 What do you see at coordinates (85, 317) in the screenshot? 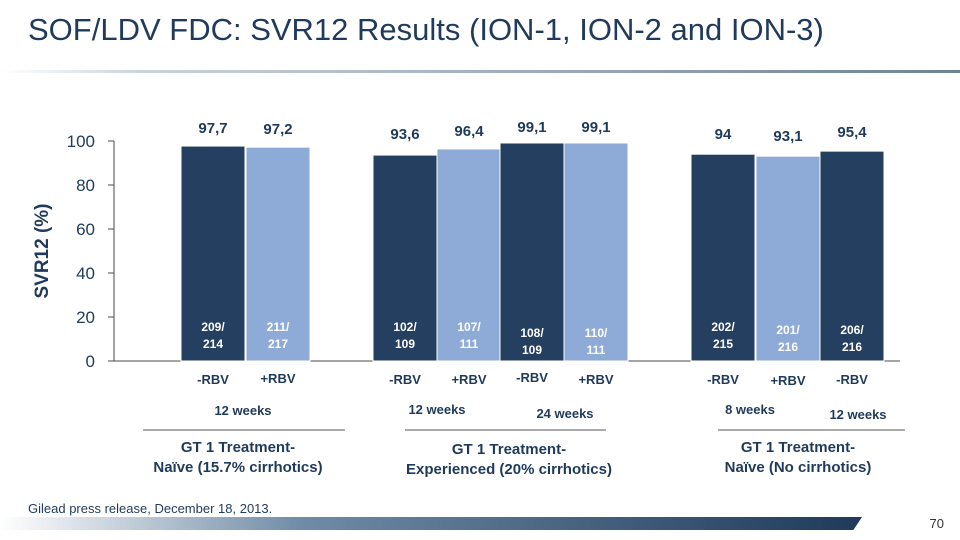
I see `y-tick-label: 20` at bounding box center [85, 317].